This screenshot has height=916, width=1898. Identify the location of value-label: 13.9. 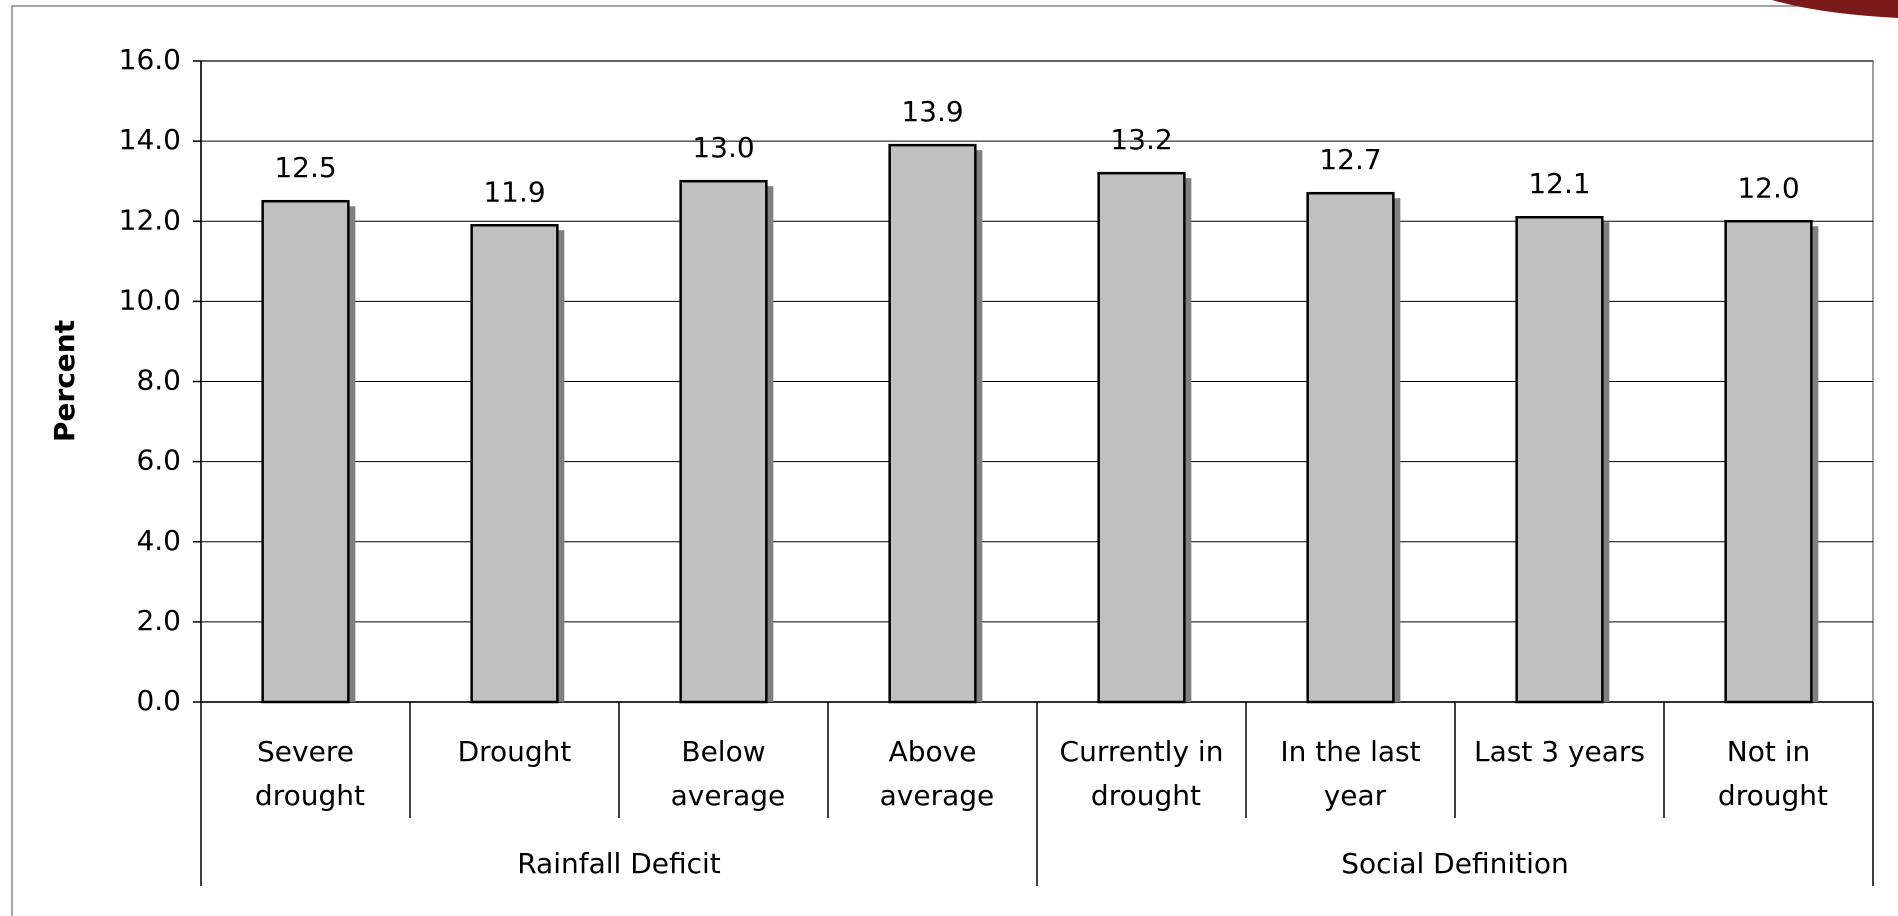
(932, 111).